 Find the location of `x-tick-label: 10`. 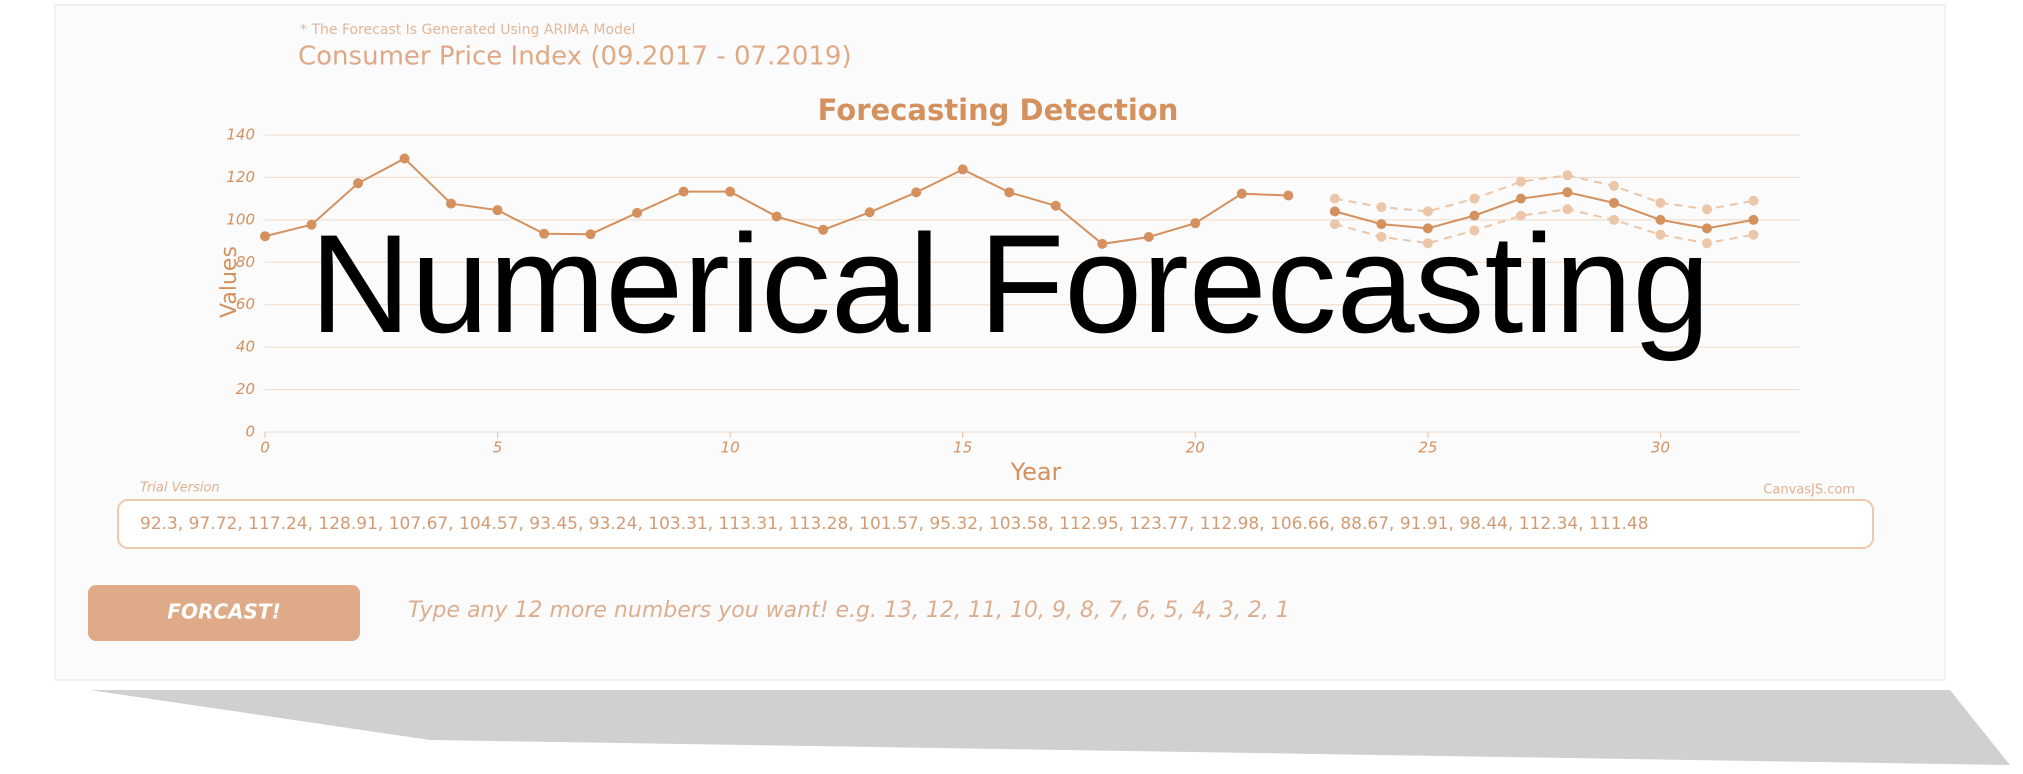

x-tick-label: 10 is located at coordinates (730, 448).